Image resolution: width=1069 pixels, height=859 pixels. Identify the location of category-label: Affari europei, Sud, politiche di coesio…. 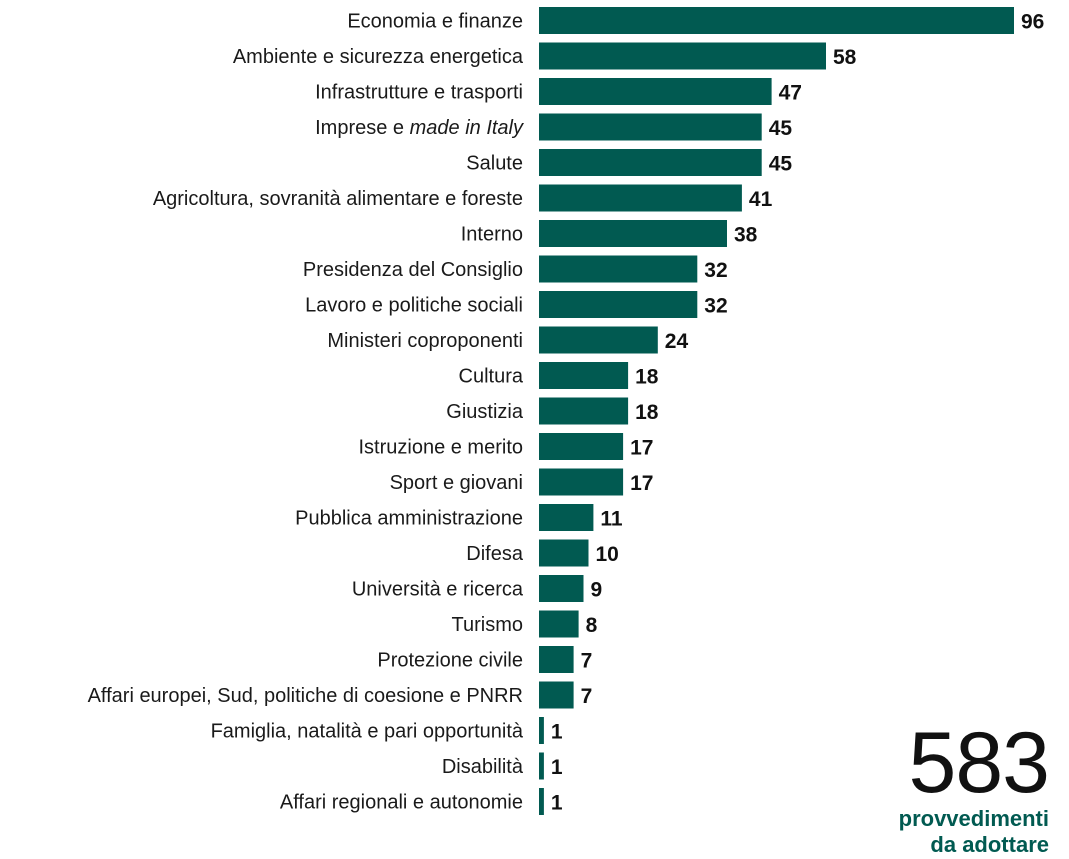
(305, 696).